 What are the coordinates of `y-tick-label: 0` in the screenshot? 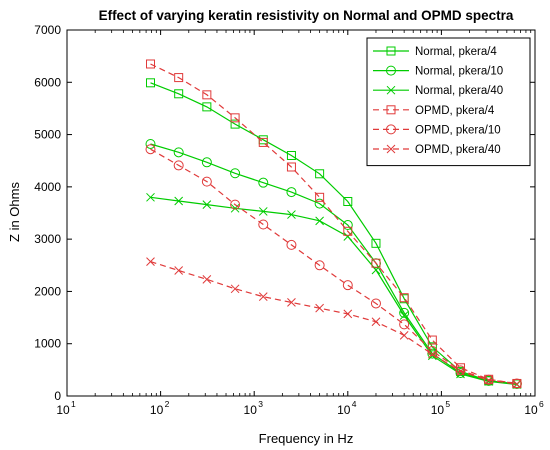 It's located at (57, 396).